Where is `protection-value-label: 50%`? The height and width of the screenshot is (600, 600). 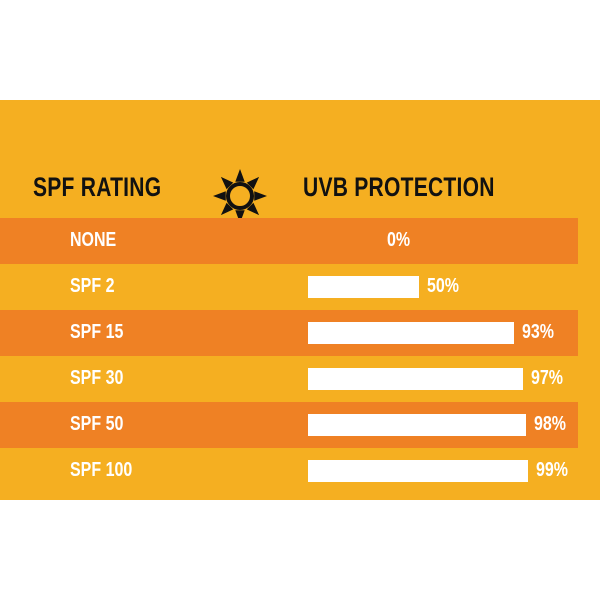 protection-value-label: 50% is located at coordinates (443, 286).